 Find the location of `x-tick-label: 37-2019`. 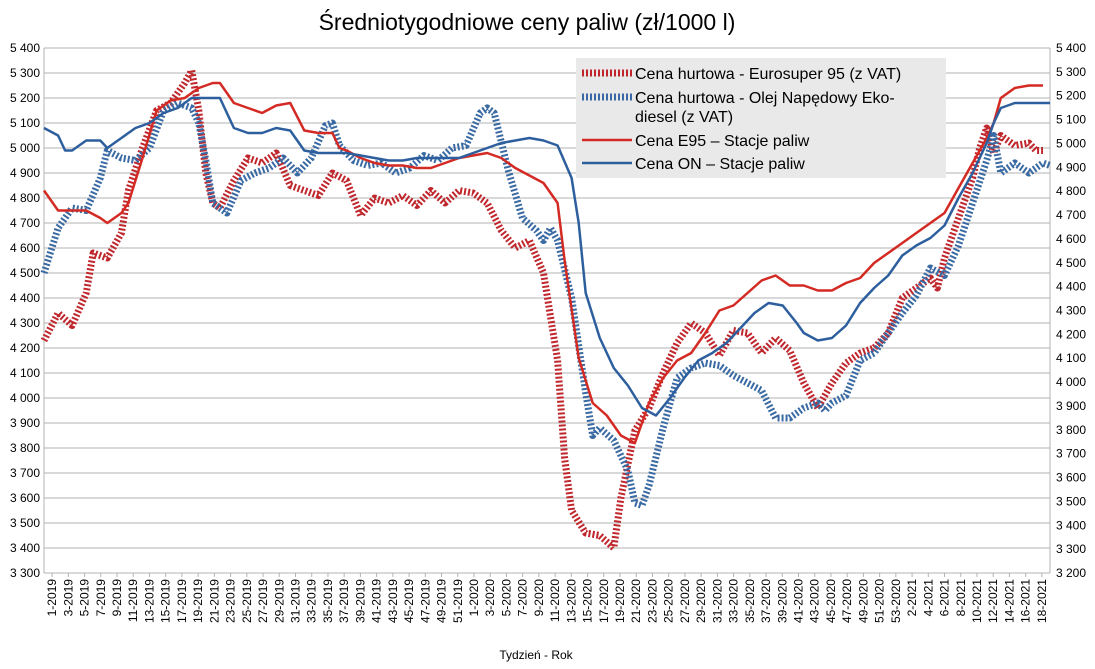

x-tick-label: 37-2019 is located at coordinates (344, 601).